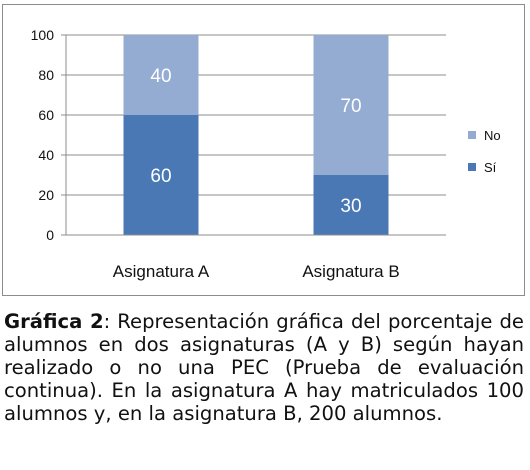 The height and width of the screenshot is (470, 530). What do you see at coordinates (350, 271) in the screenshot?
I see `category-label: Asignatura B` at bounding box center [350, 271].